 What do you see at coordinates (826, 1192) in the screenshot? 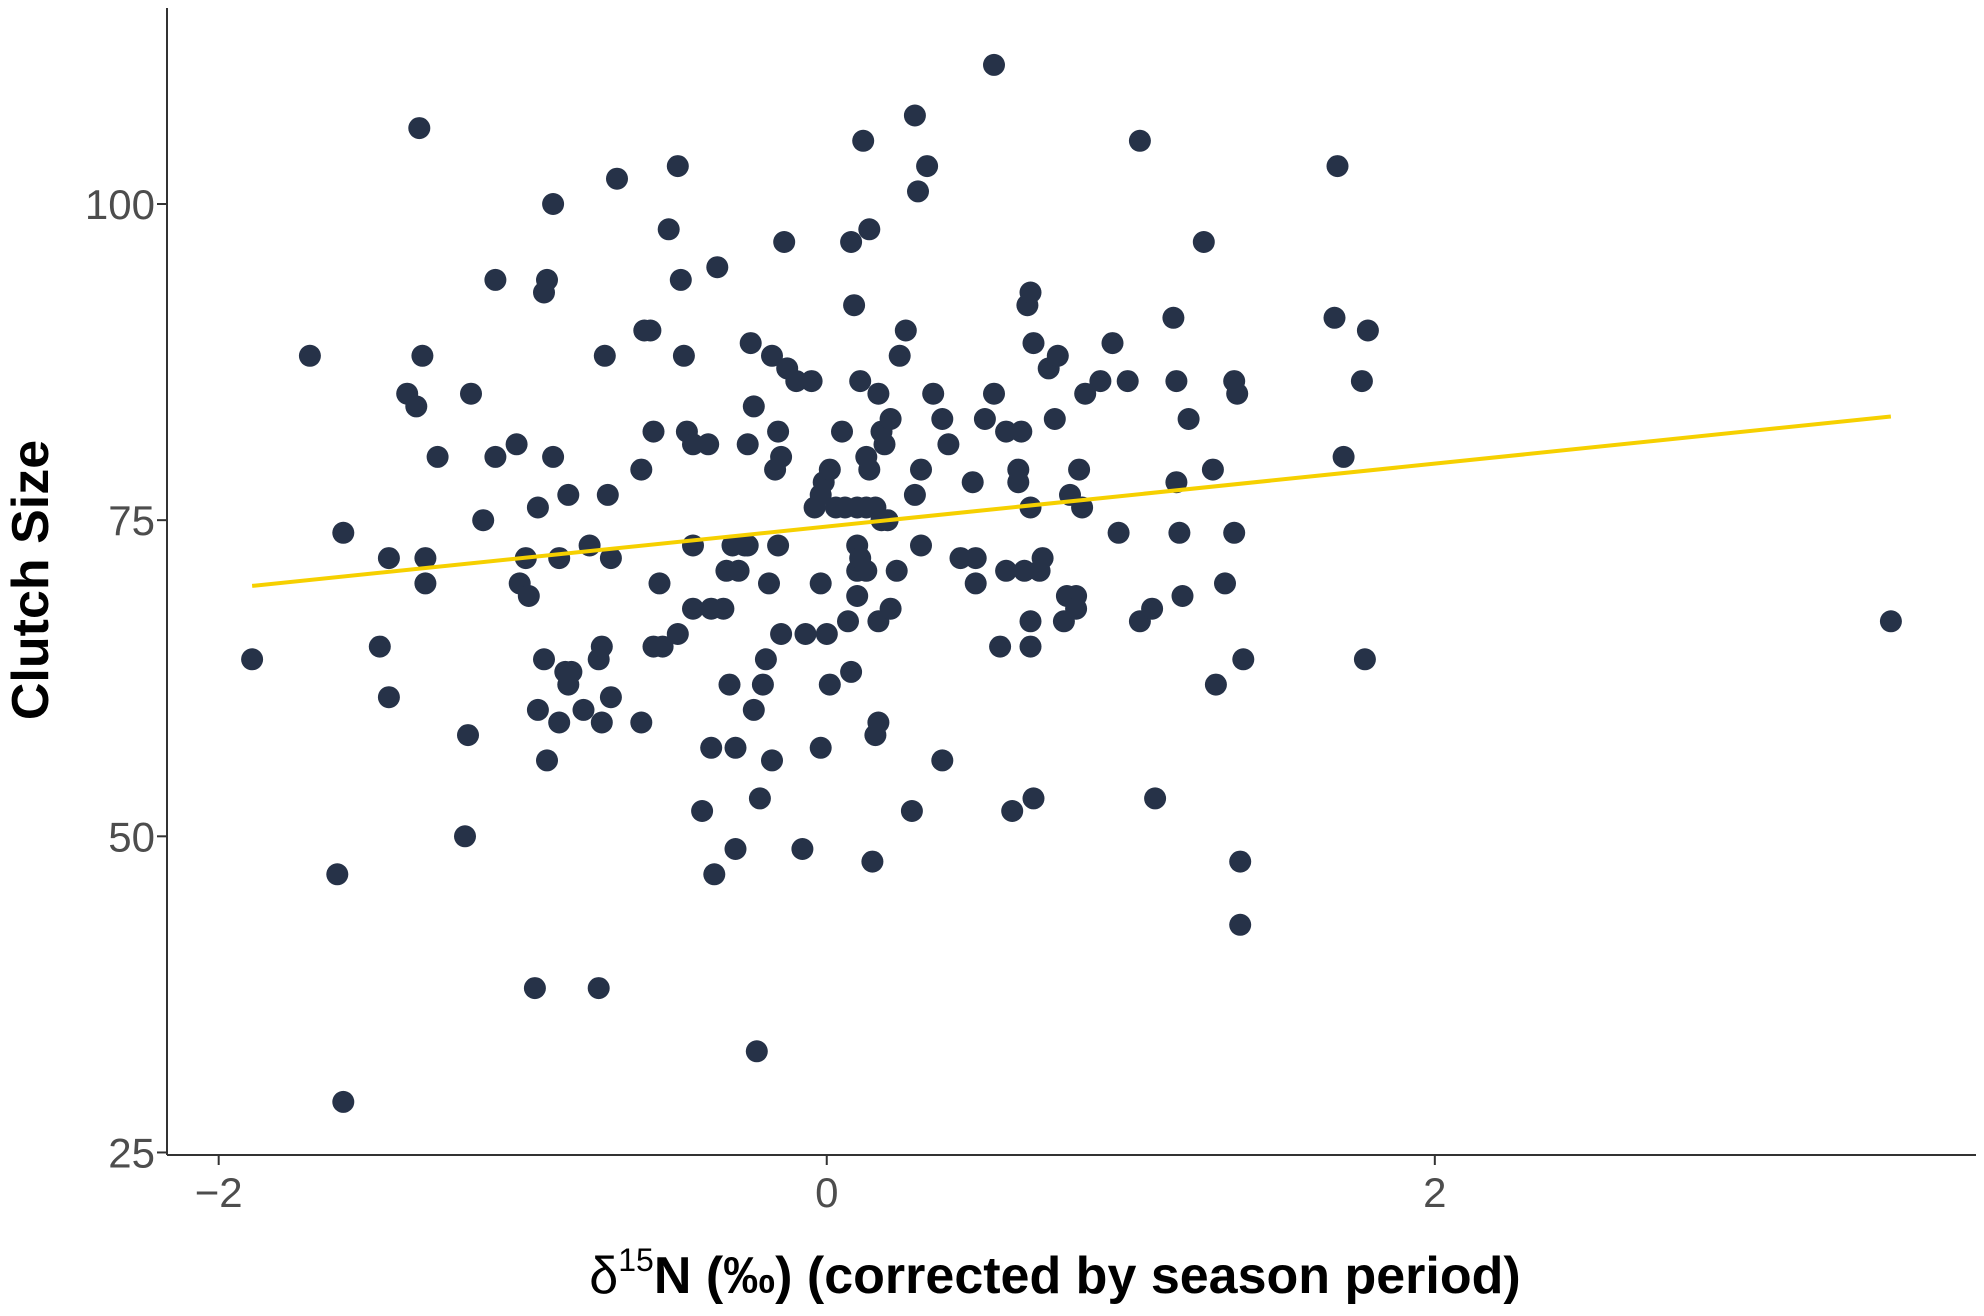
I see `x-tick-label: 0` at bounding box center [826, 1192].